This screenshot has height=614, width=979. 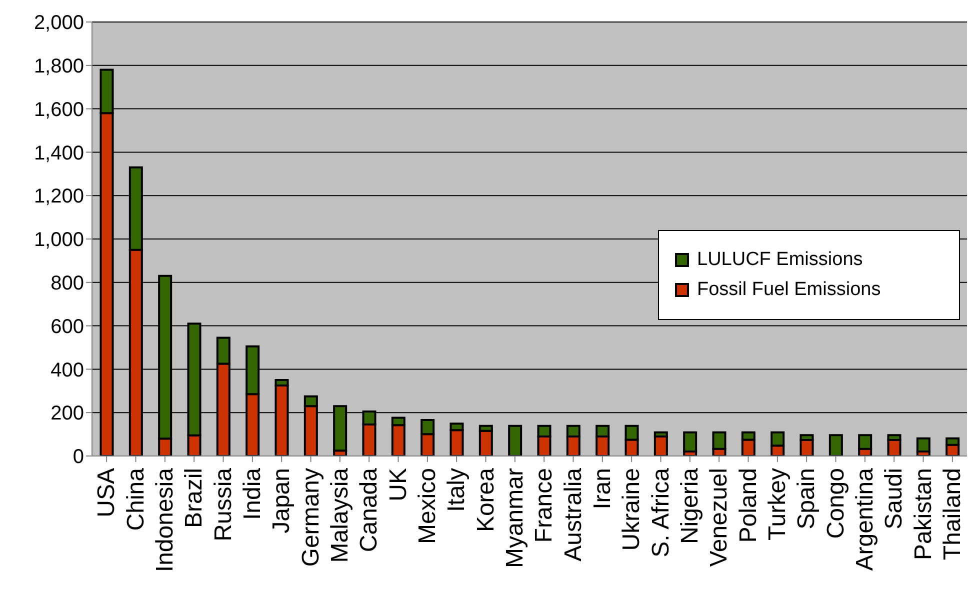 I want to click on y-tick-label: 800, so click(x=67, y=283).